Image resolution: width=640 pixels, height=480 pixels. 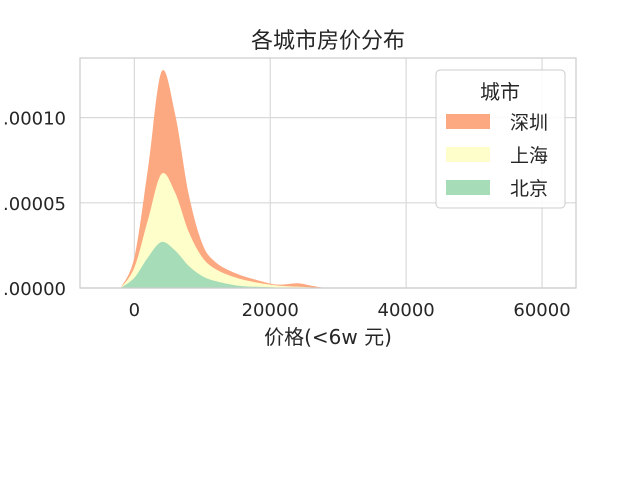 I want to click on y-tick-label: .00000, so click(x=34, y=289).